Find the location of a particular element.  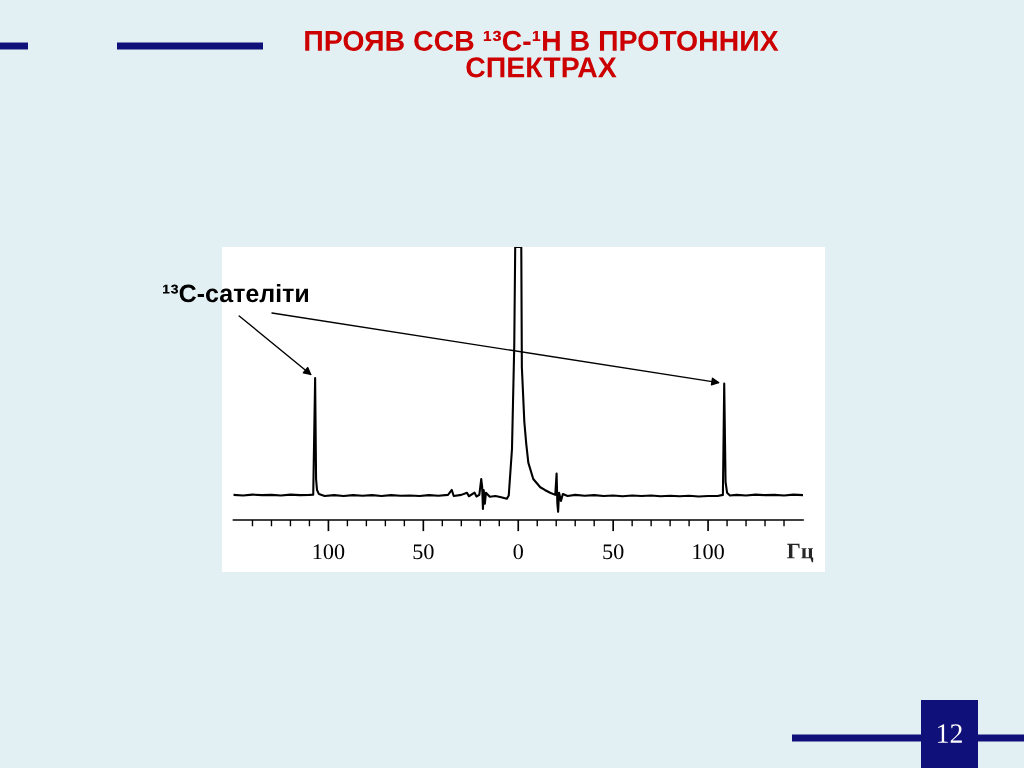

annotation: ¹³C-сателіти is located at coordinates (235, 293).